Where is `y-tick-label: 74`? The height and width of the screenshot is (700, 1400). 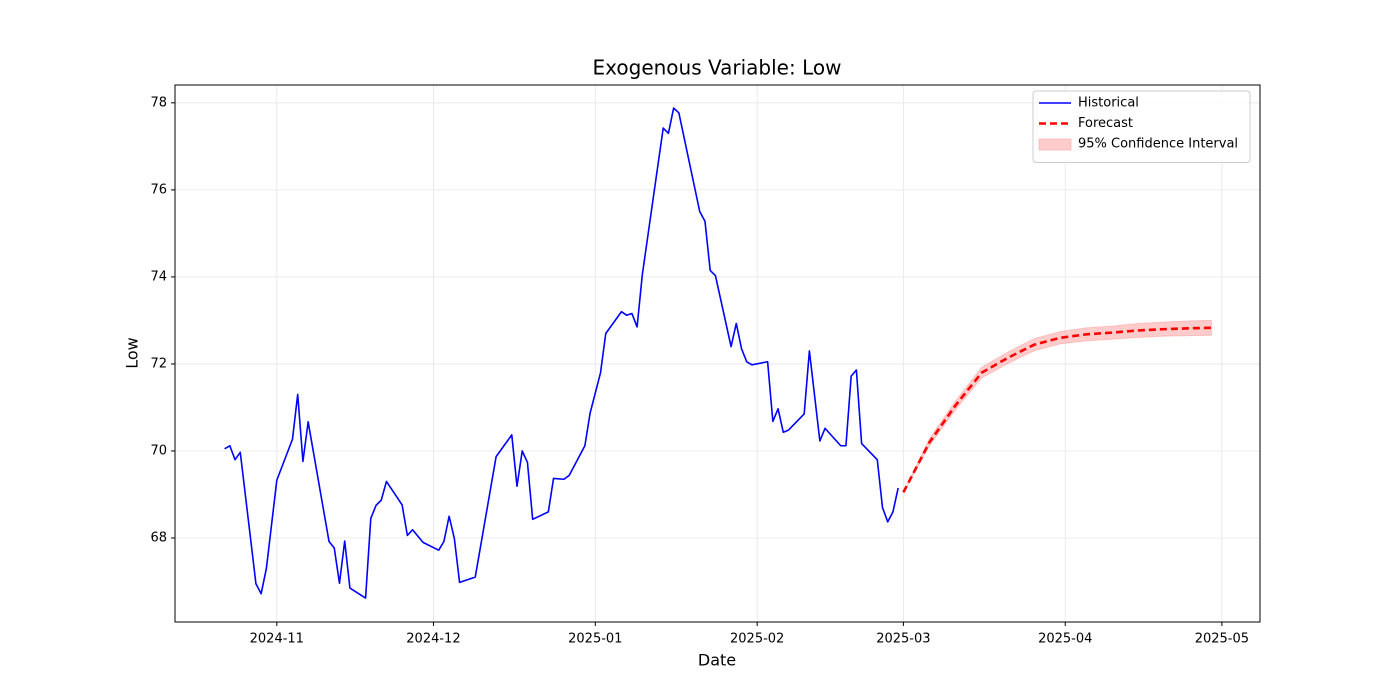 y-tick-label: 74 is located at coordinates (158, 276).